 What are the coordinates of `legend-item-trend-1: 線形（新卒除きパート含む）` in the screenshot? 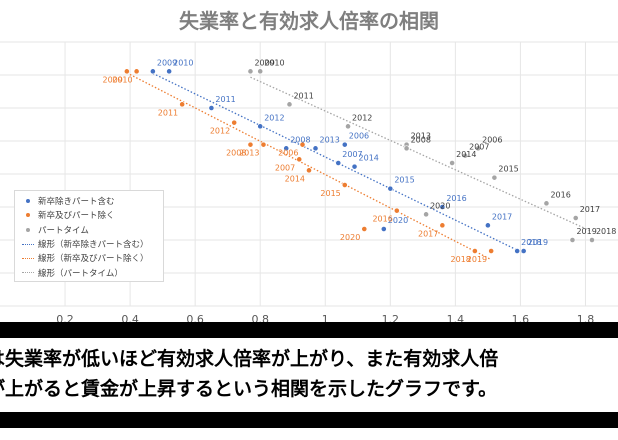 It's located at (89, 244).